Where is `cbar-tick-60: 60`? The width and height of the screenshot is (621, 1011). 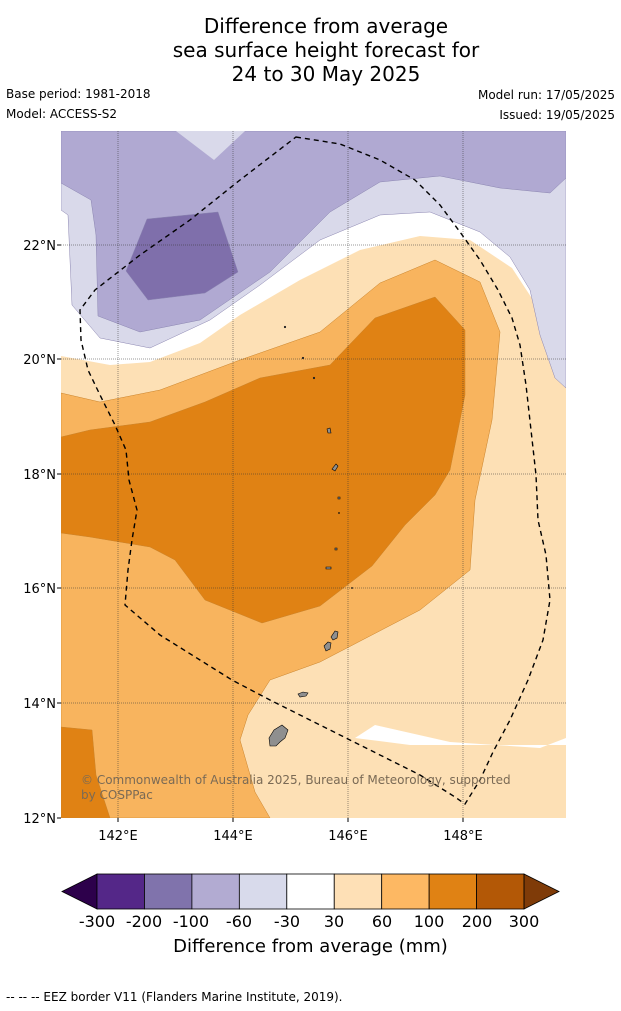 cbar-tick-60: 60 is located at coordinates (382, 921).